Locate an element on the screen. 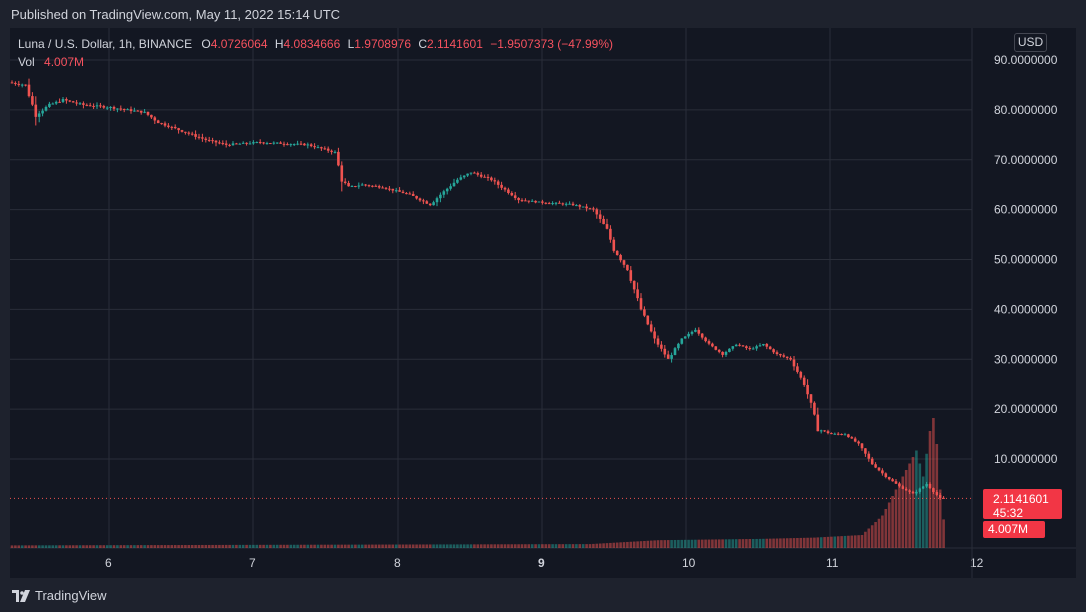 This screenshot has height=612, width=1086. currency-button: USD is located at coordinates (1030, 42).